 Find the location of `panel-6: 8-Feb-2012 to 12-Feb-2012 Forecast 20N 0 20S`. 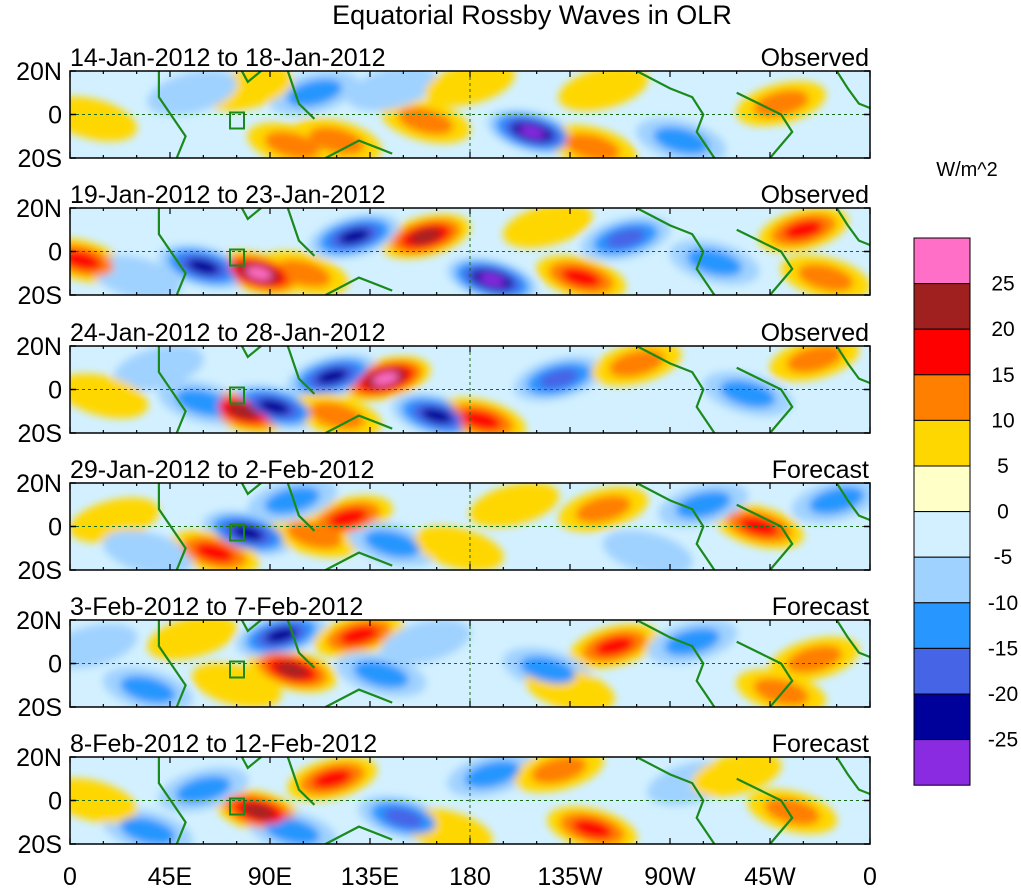

panel-6: 8-Feb-2012 to 12-Feb-2012 Forecast 20N 0 20S is located at coordinates (443, 794).